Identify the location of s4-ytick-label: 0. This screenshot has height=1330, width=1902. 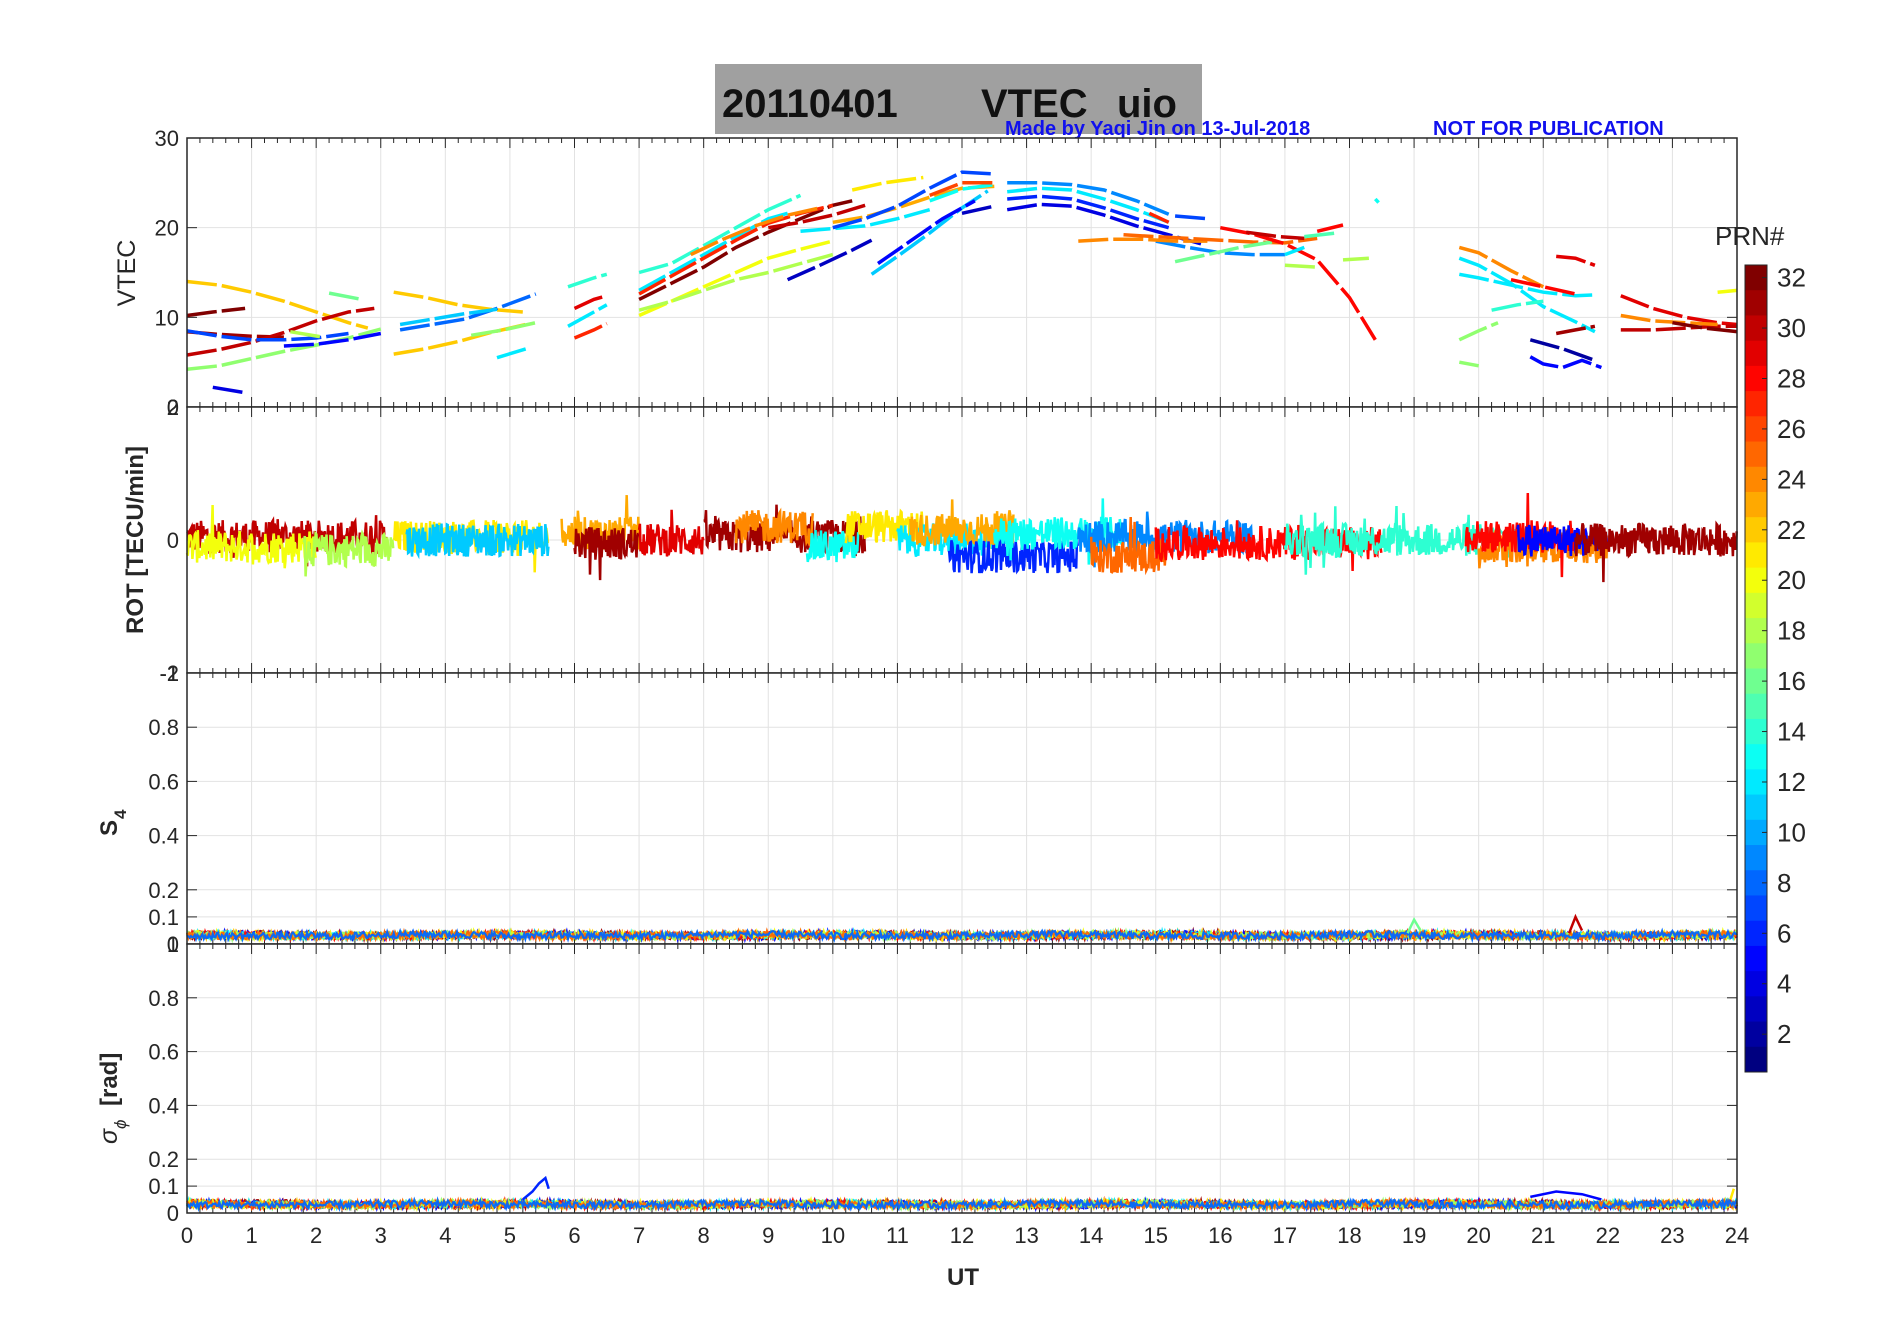
(173, 944).